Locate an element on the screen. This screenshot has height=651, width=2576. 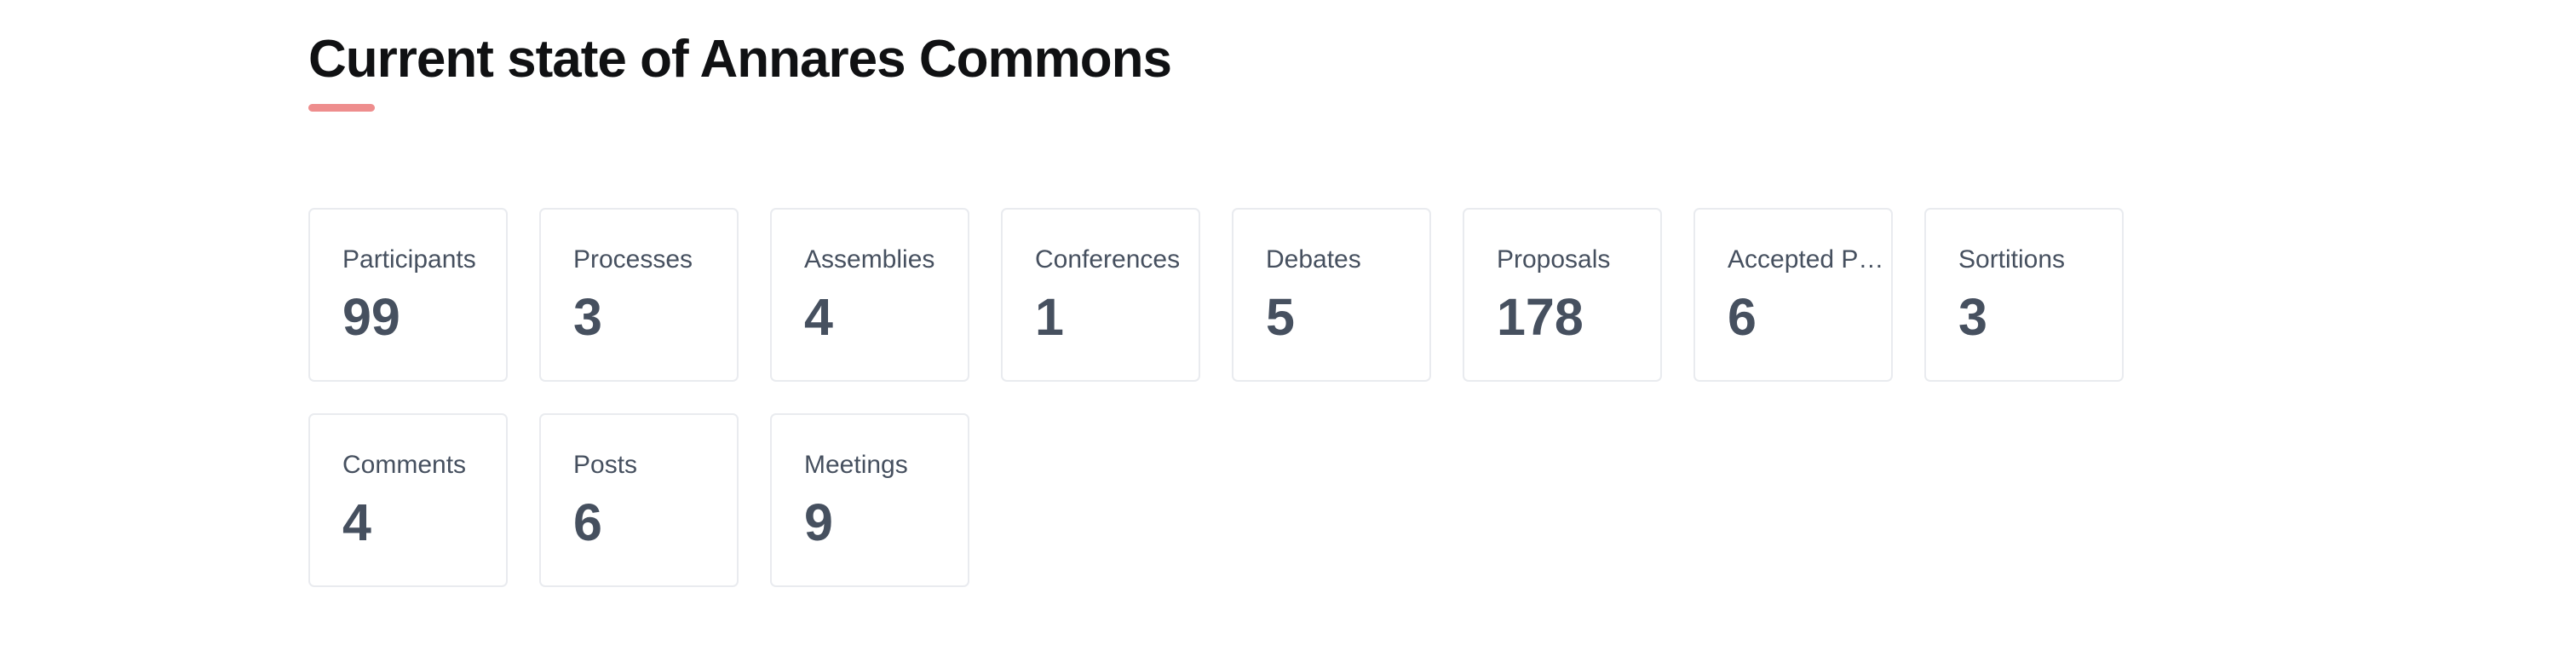
stat-card-value: 178 is located at coordinates (1541, 317).